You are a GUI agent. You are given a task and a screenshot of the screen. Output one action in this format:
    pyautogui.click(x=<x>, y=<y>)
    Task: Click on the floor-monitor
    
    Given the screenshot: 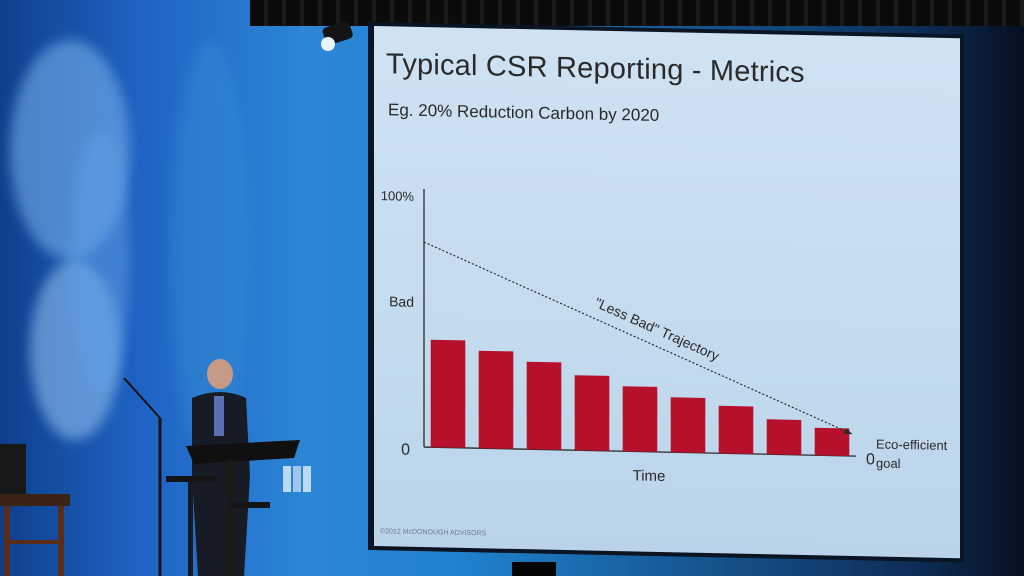 What is the action you would take?
    pyautogui.click(x=534, y=569)
    